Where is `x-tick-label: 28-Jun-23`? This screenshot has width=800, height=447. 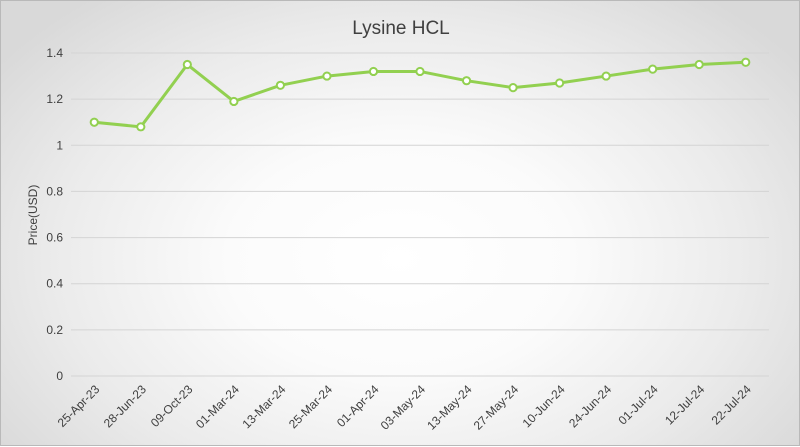
x-tick-label: 28-Jun-23 is located at coordinates (125, 406).